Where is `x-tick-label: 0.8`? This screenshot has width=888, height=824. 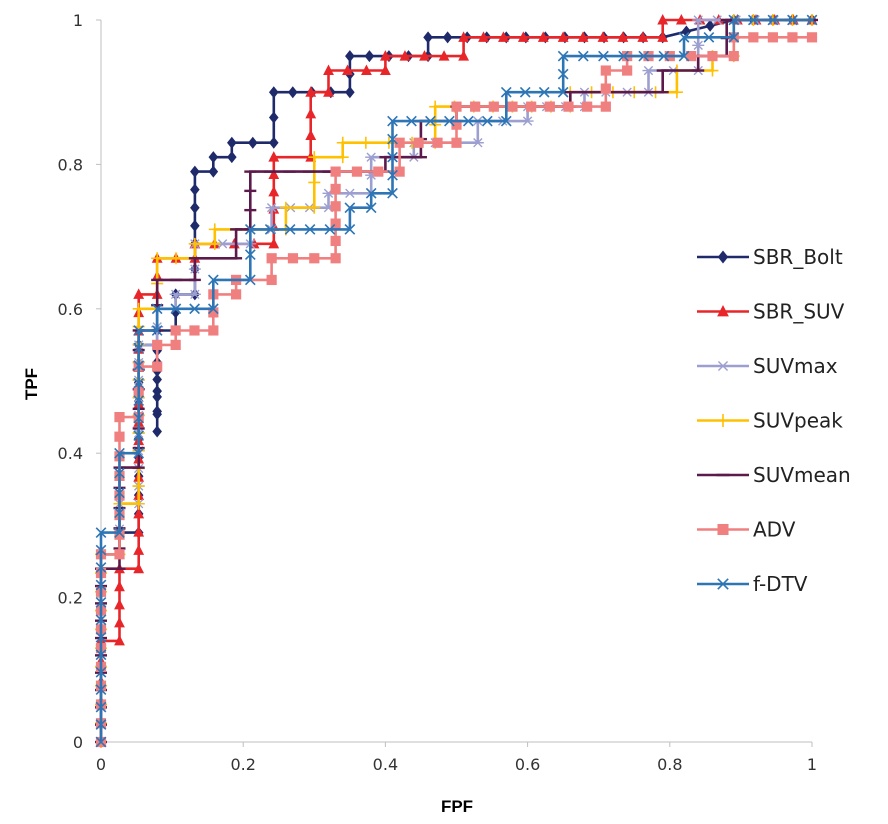
x-tick-label: 0.8 is located at coordinates (669, 764).